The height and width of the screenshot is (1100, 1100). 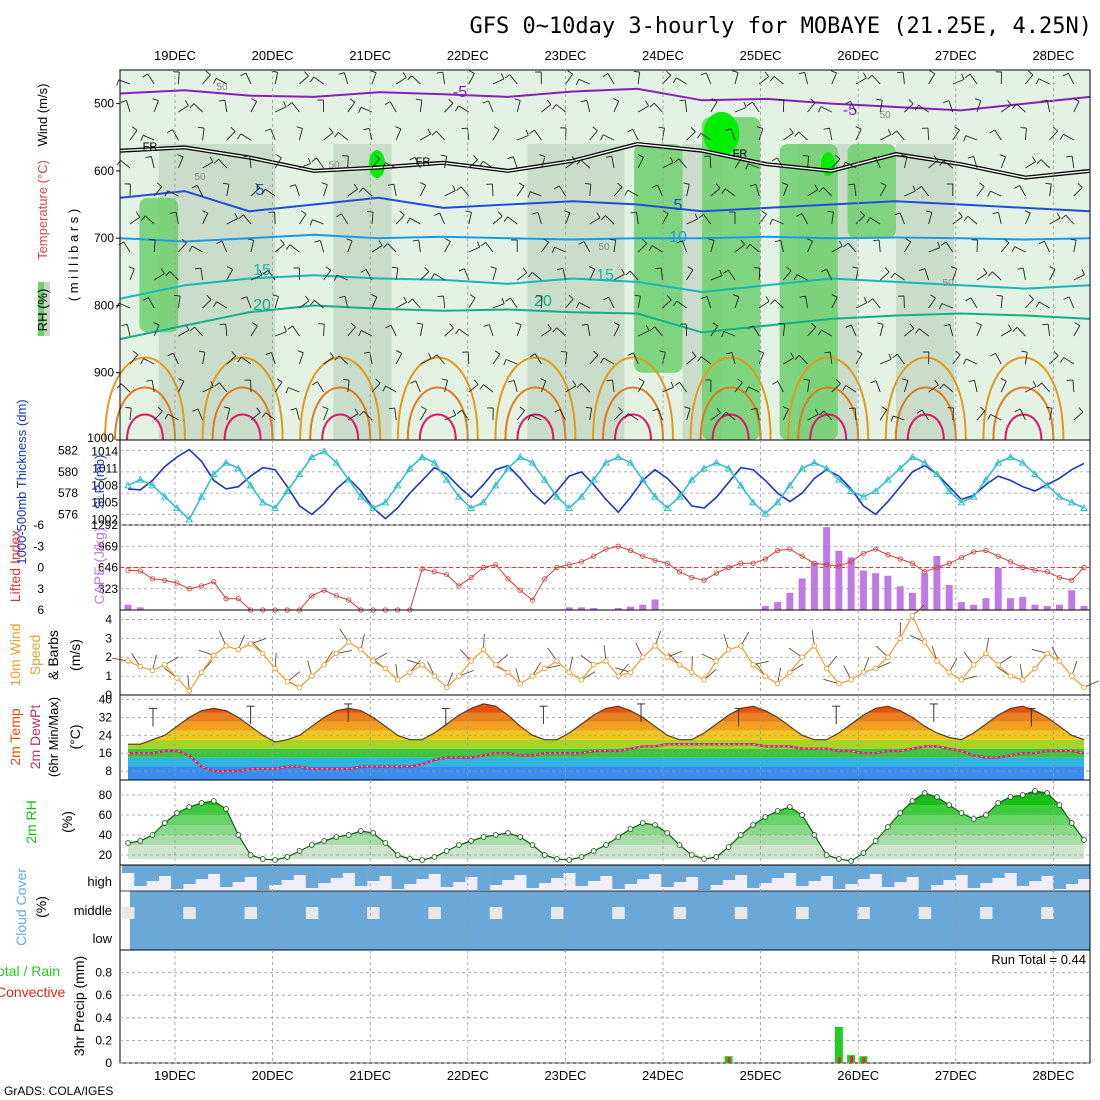 I want to click on cape-tick-label: 323, so click(x=108, y=589).